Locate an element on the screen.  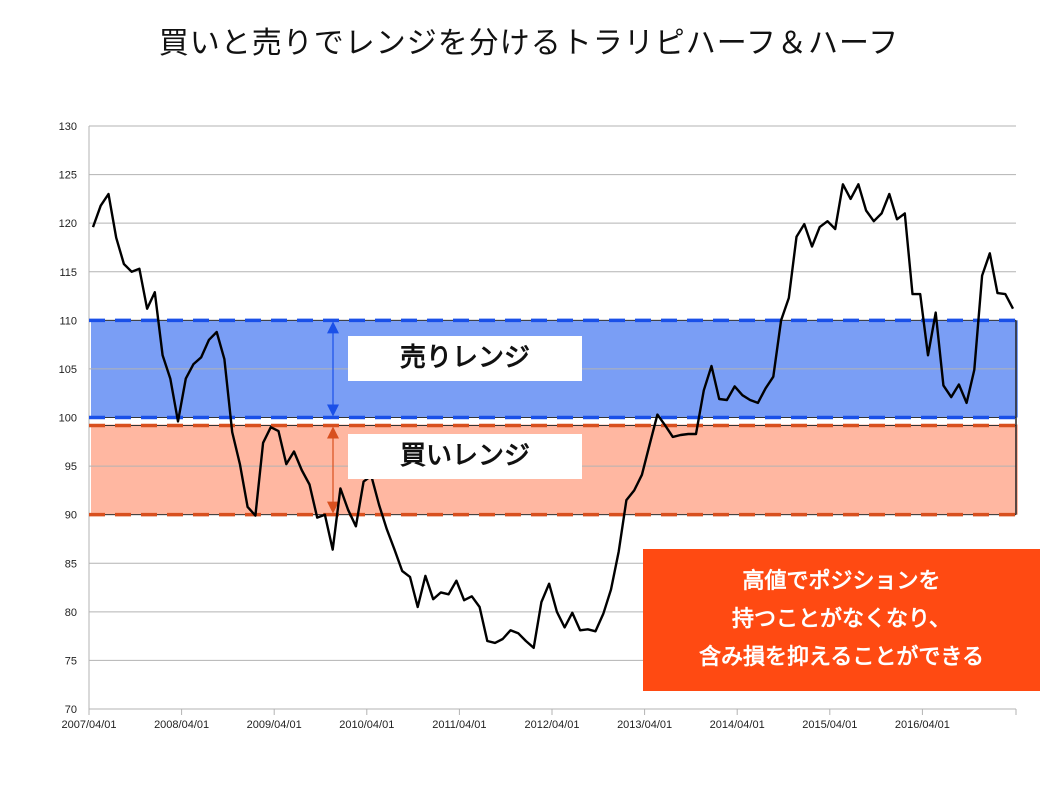
y-tick-label: 100 is located at coordinates (68, 419).